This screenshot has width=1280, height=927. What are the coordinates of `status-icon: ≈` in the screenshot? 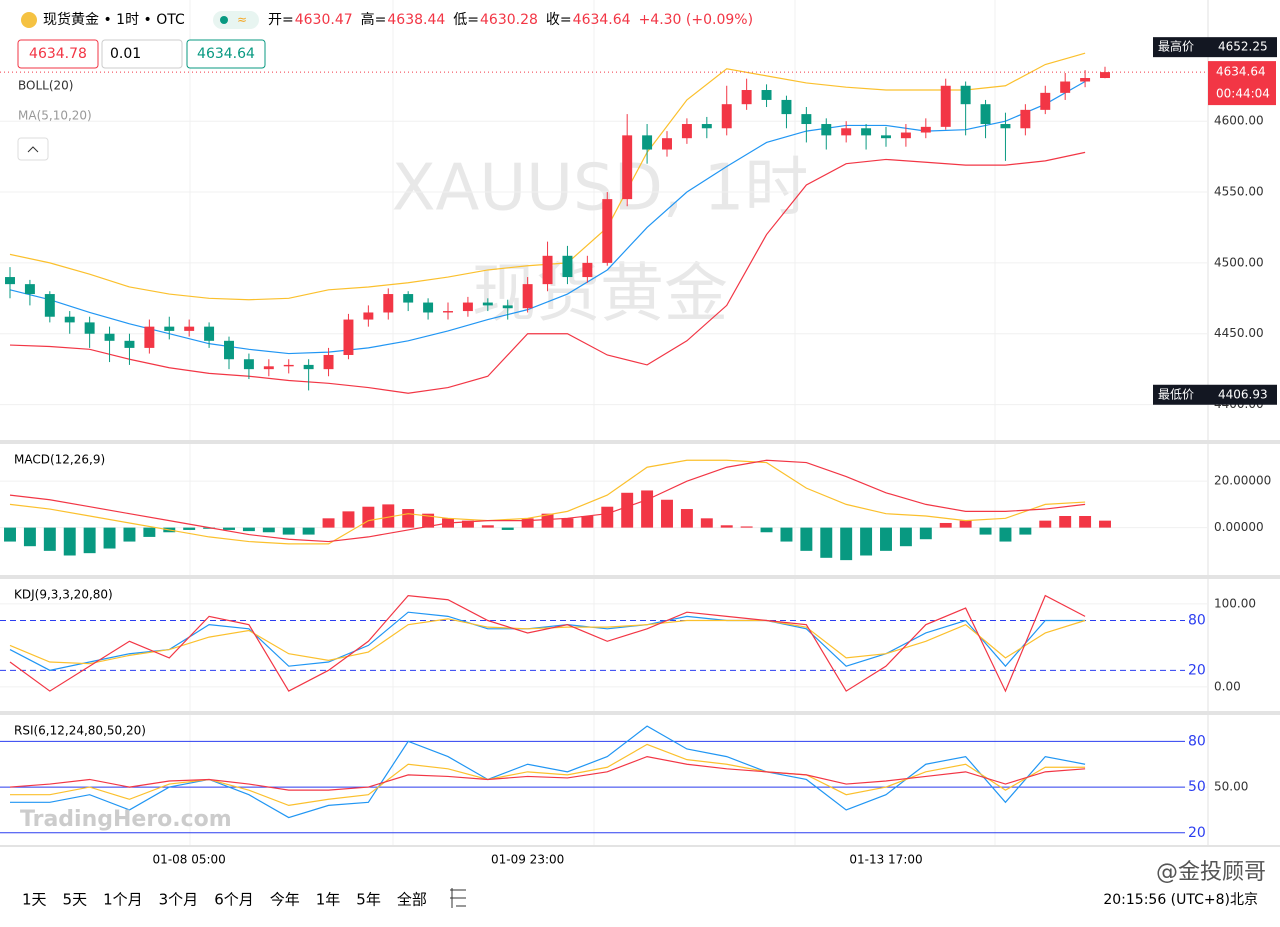 It's located at (242, 20).